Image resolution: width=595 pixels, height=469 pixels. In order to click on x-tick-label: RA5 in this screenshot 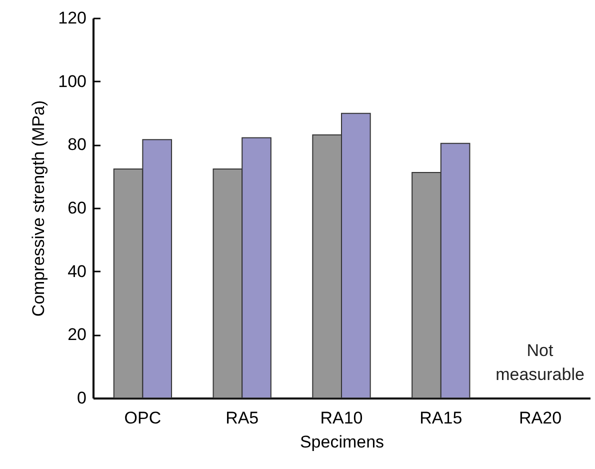, I will do `click(242, 418)`.